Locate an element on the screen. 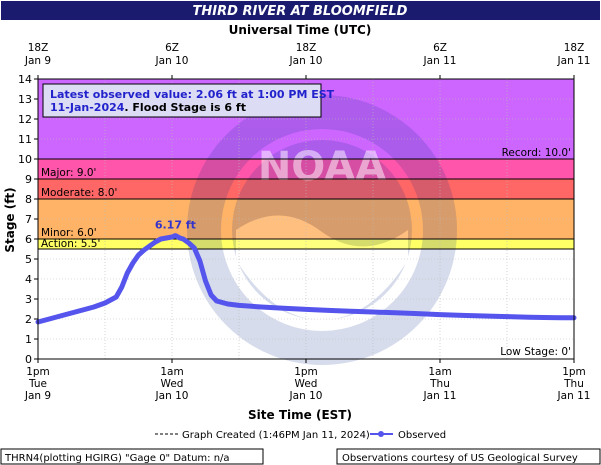  y-tick-label: 13 is located at coordinates (25, 99).